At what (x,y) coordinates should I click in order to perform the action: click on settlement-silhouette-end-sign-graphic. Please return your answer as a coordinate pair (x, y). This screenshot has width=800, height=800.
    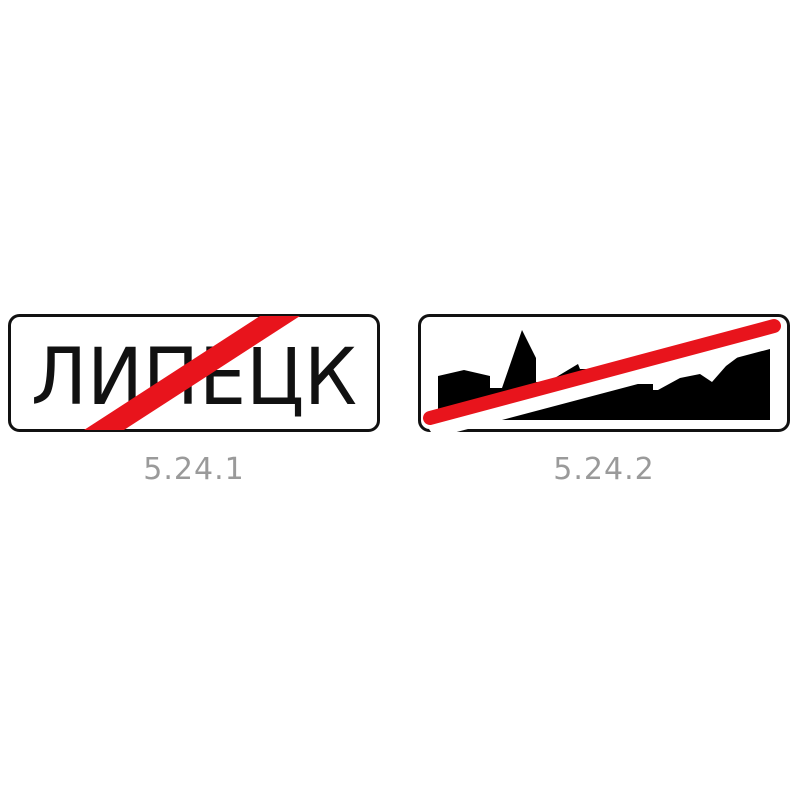
    Looking at the image, I should click on (604, 373).